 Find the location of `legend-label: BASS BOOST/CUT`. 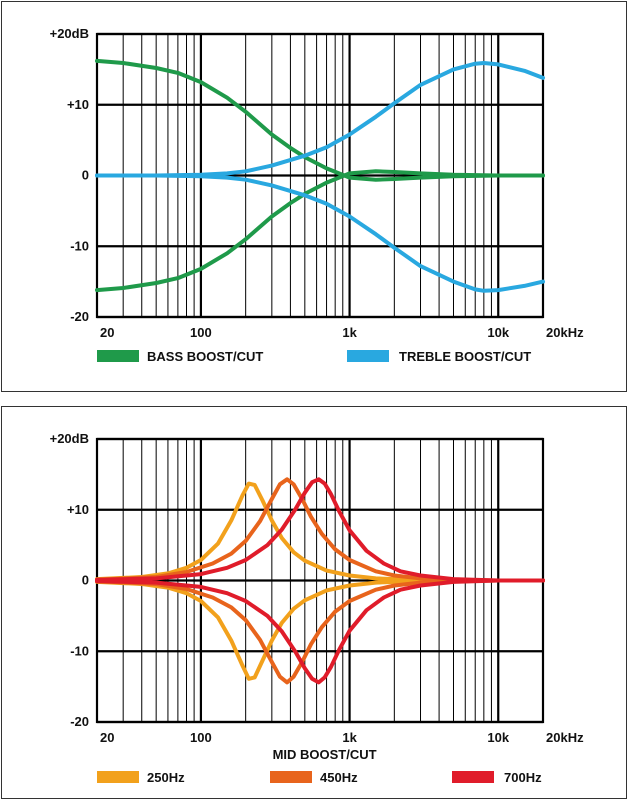

legend-label: BASS BOOST/CUT is located at coordinates (205, 356).